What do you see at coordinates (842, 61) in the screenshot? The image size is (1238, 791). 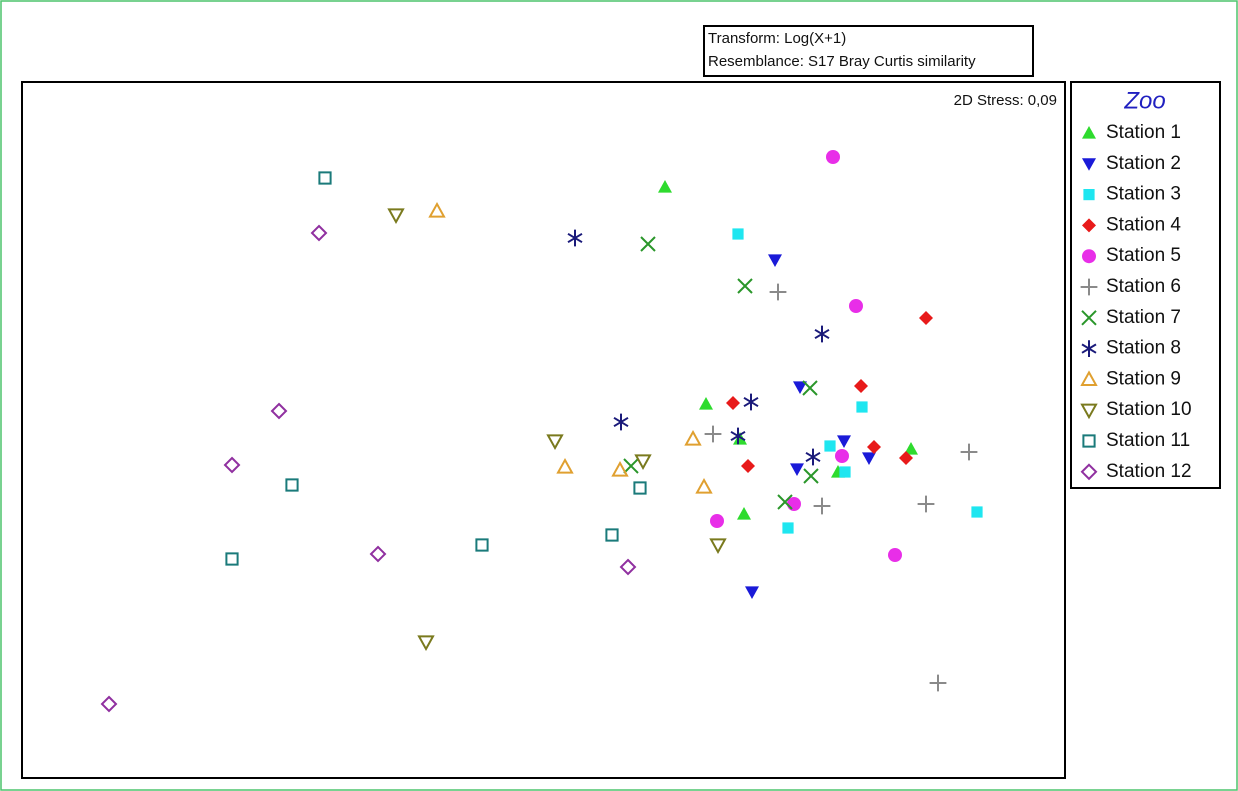 I see `resemblance-label: Resemblance: S17 Bray Curtis similarity` at bounding box center [842, 61].